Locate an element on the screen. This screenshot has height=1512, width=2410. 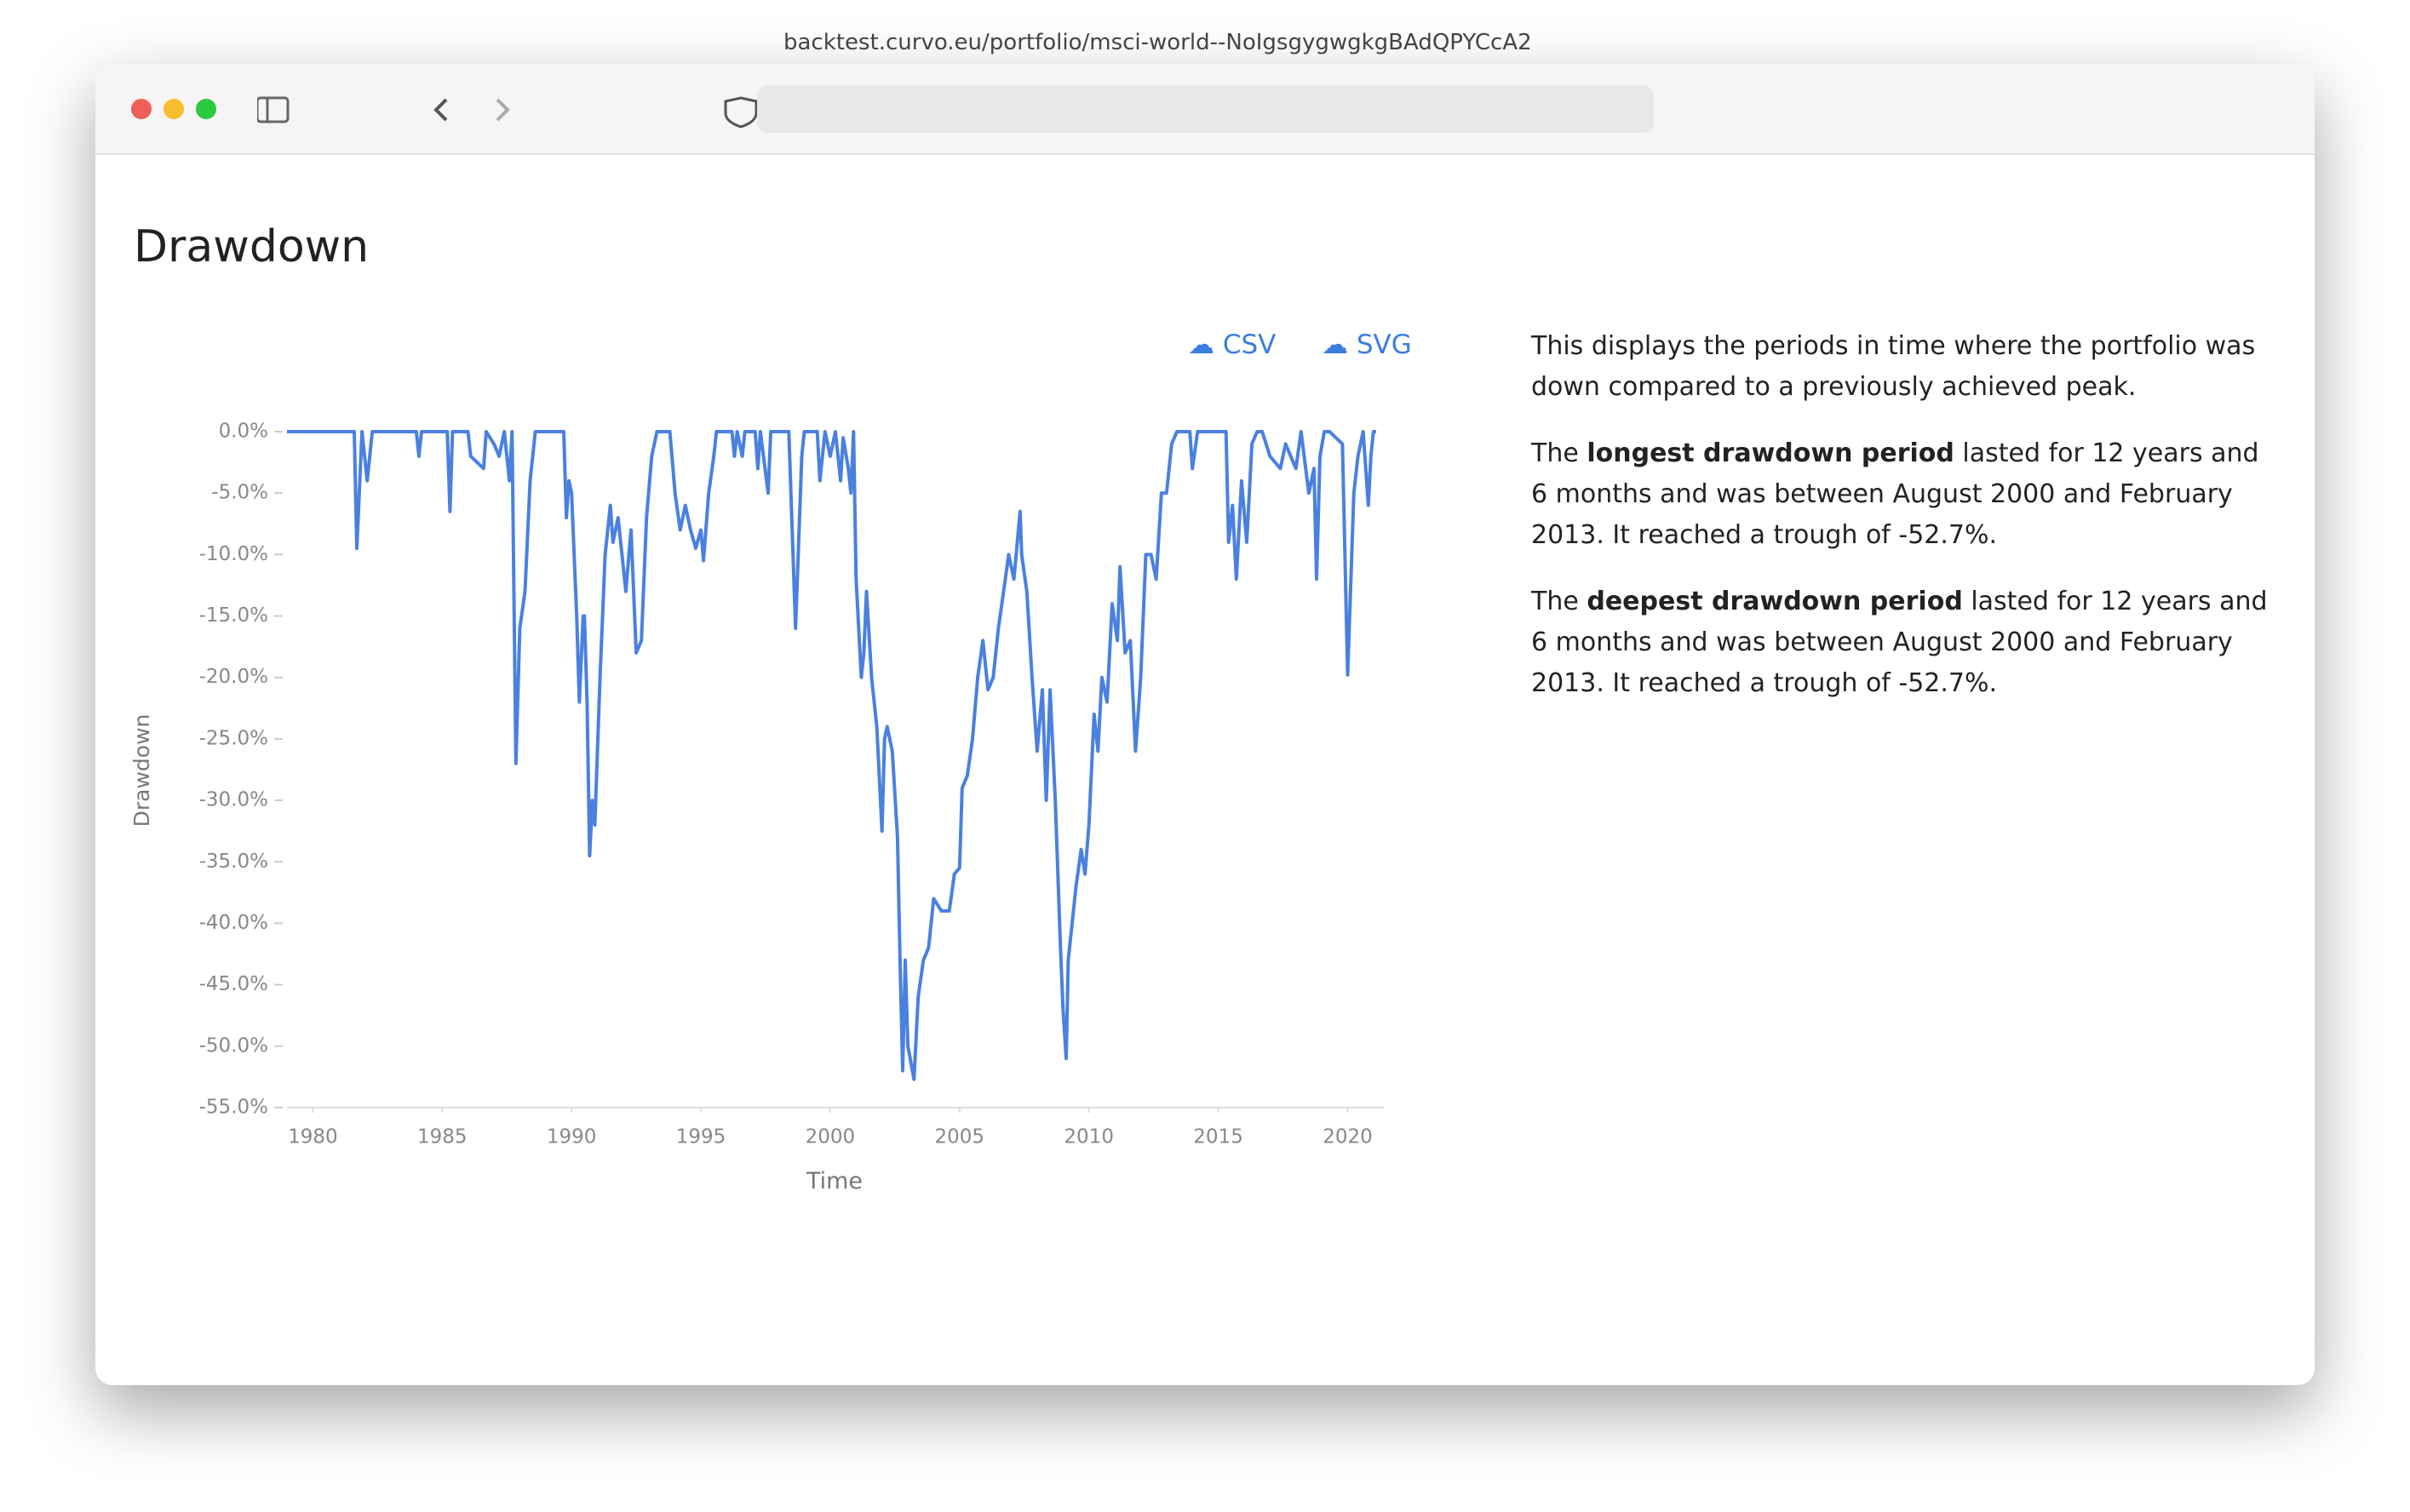
y-axis-label: Drawdown is located at coordinates (141, 771).